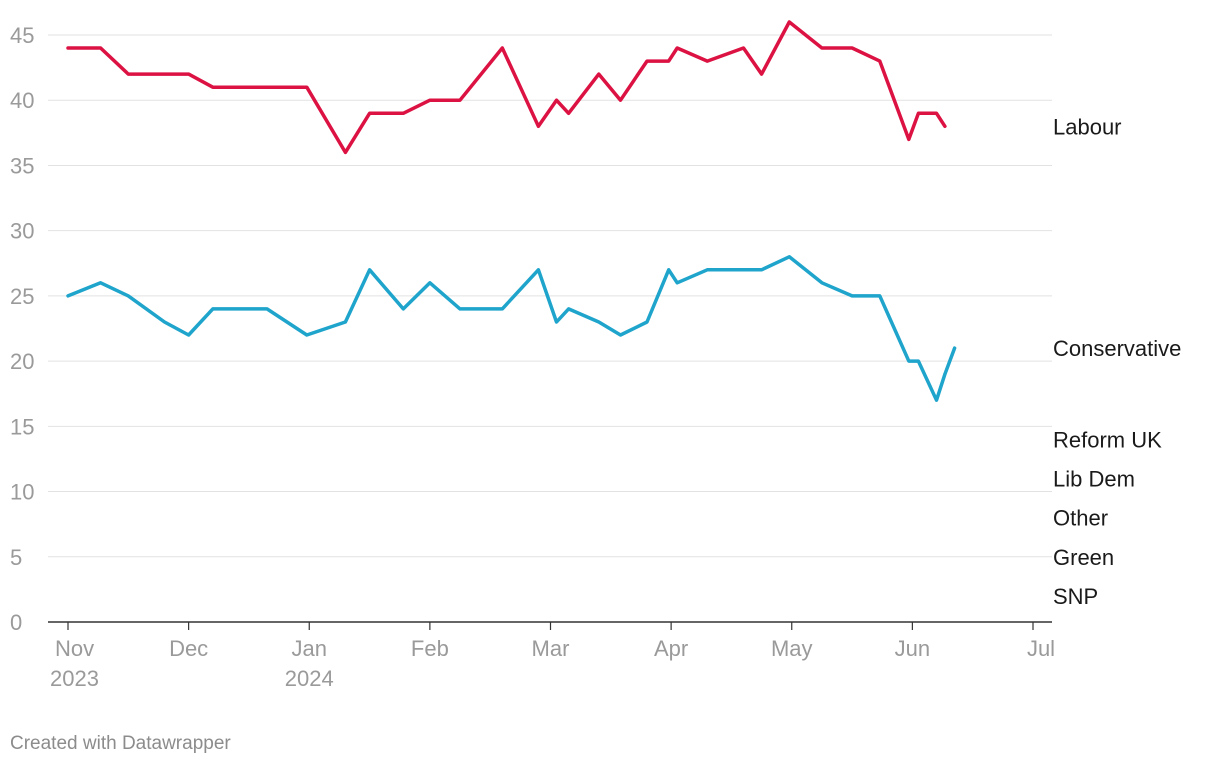 The width and height of the screenshot is (1220, 768). Describe the element at coordinates (912, 648) in the screenshot. I see `x-tick-label: Jun` at that location.